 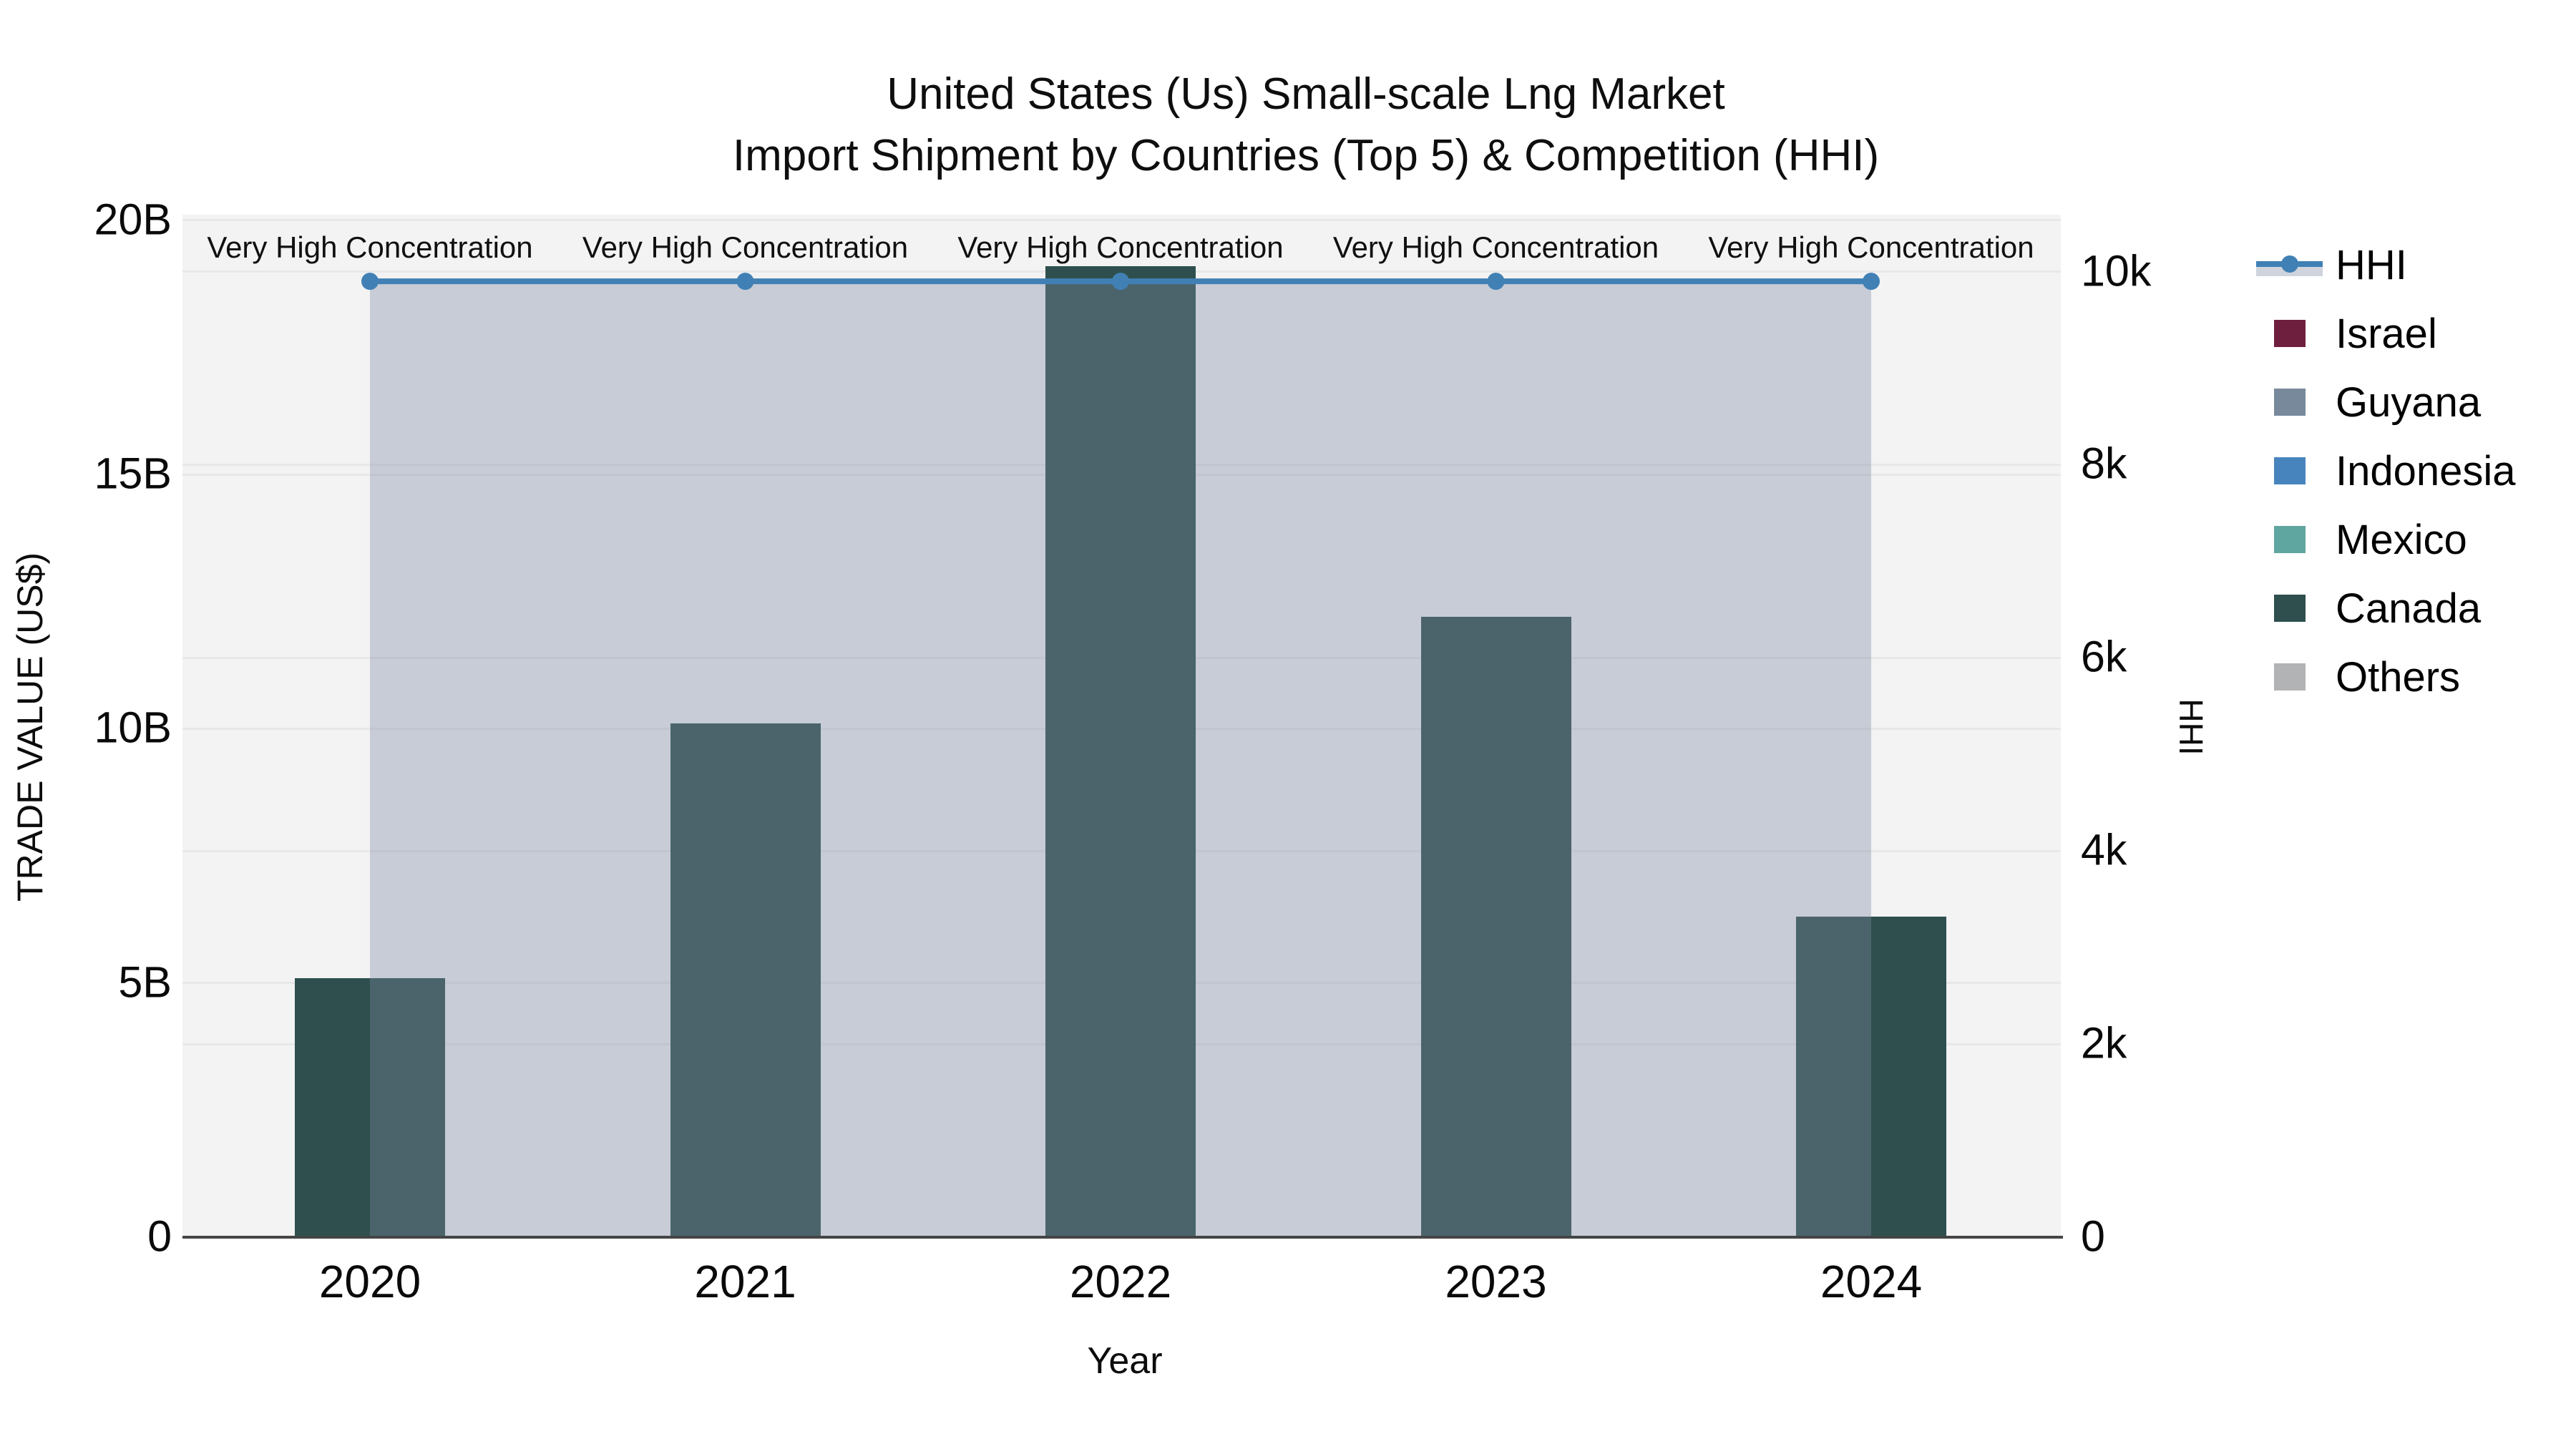 What do you see at coordinates (1495, 247) in the screenshot?
I see `annotation-2023: Very High Concentration` at bounding box center [1495, 247].